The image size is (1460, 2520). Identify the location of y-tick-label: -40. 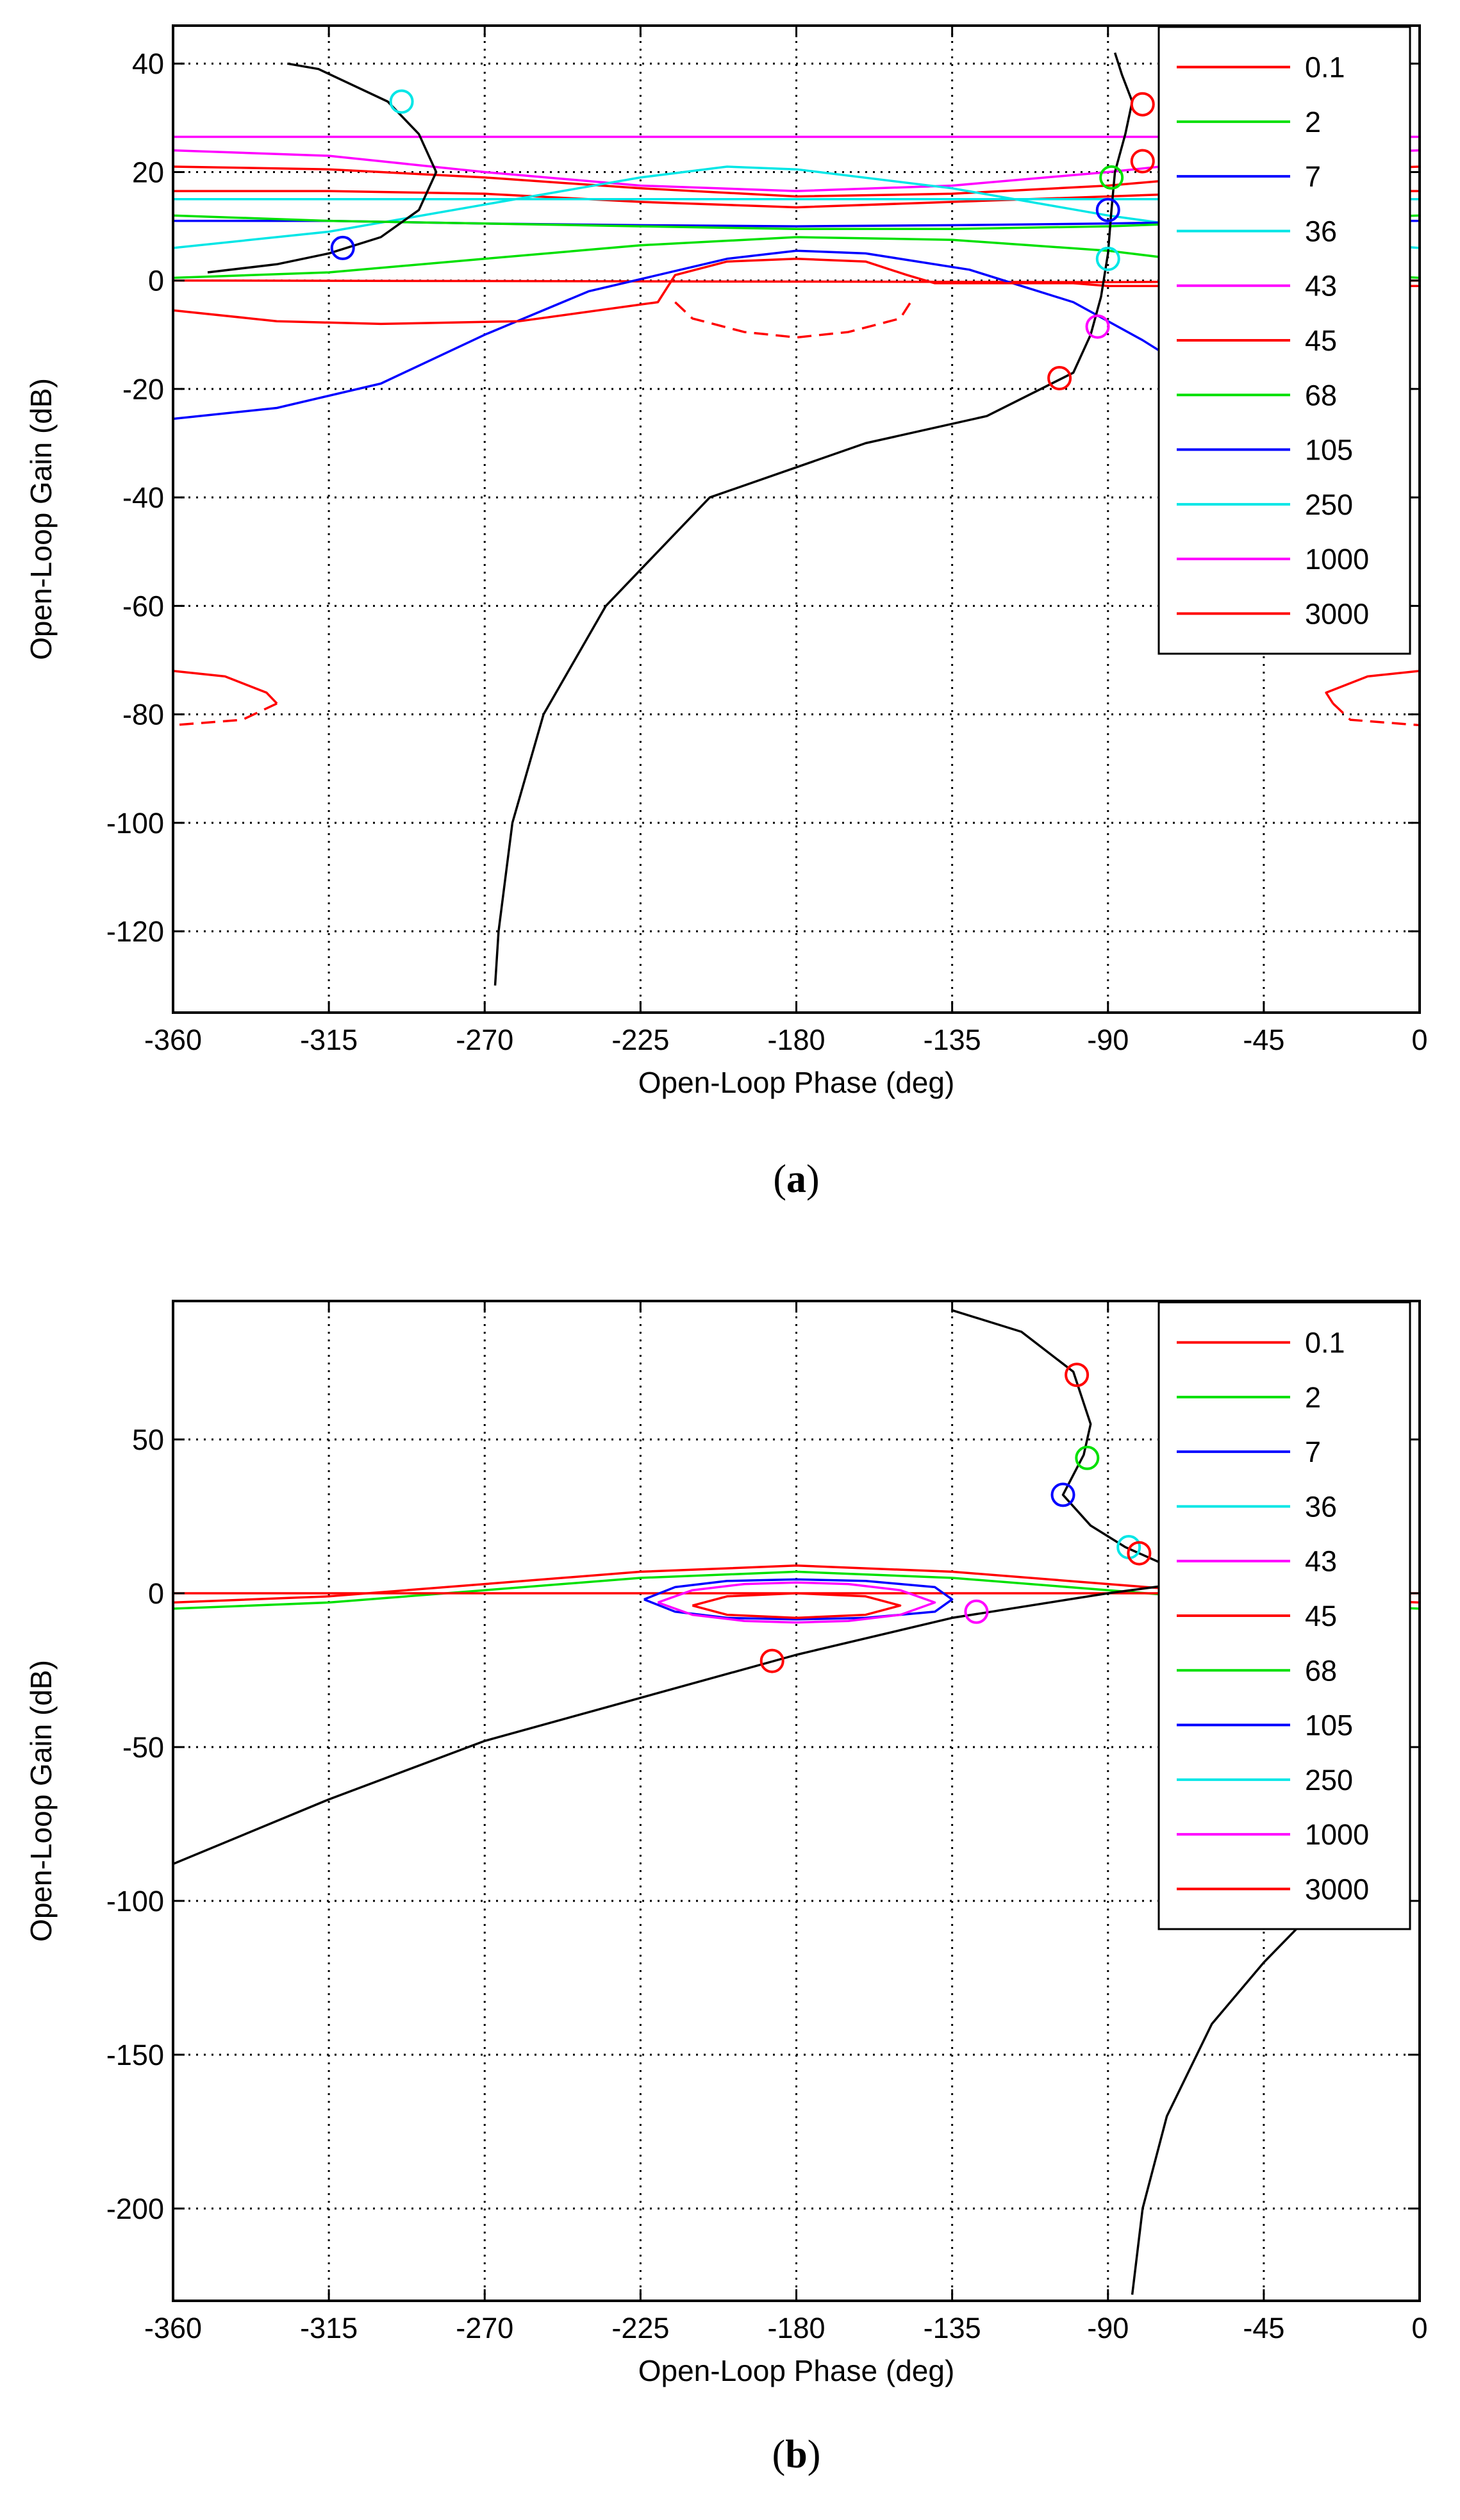
(143, 497).